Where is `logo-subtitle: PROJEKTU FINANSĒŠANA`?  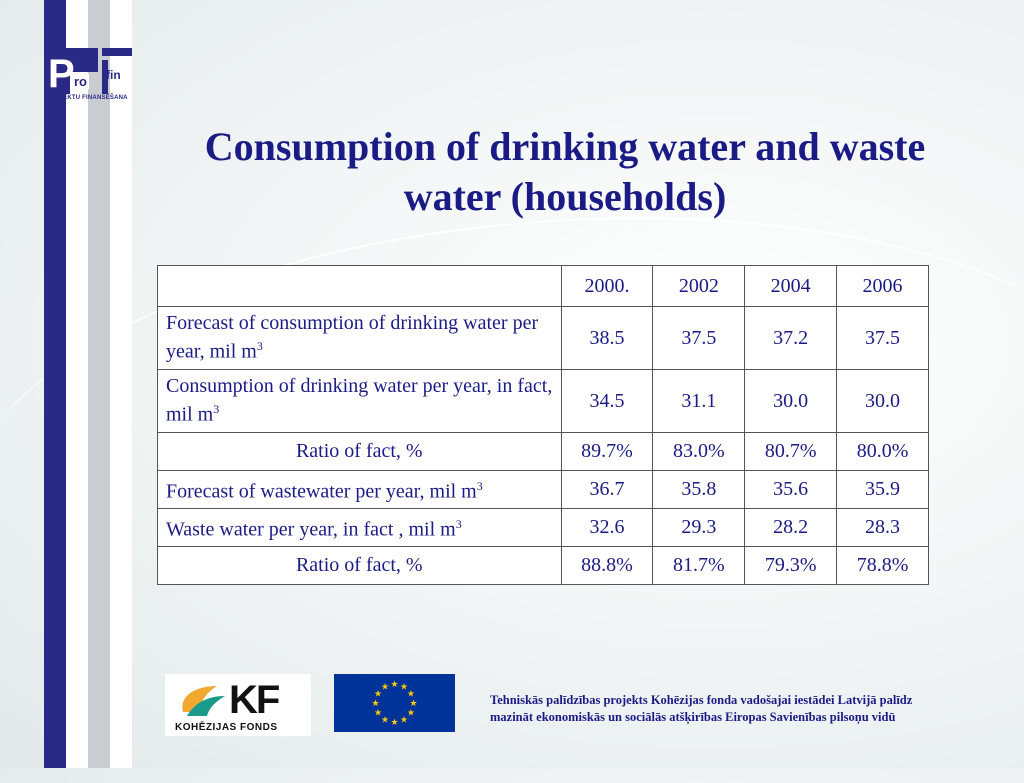
logo-subtitle: PROJEKTU FINANSĒŠANA is located at coordinates (87, 98).